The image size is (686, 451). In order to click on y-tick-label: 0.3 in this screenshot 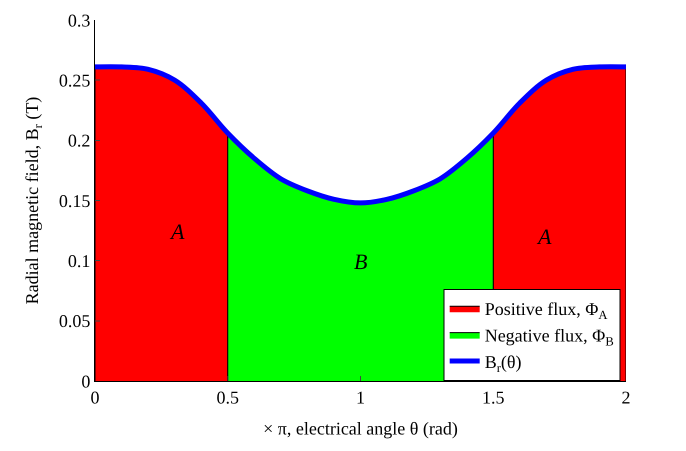, I will do `click(79, 20)`.